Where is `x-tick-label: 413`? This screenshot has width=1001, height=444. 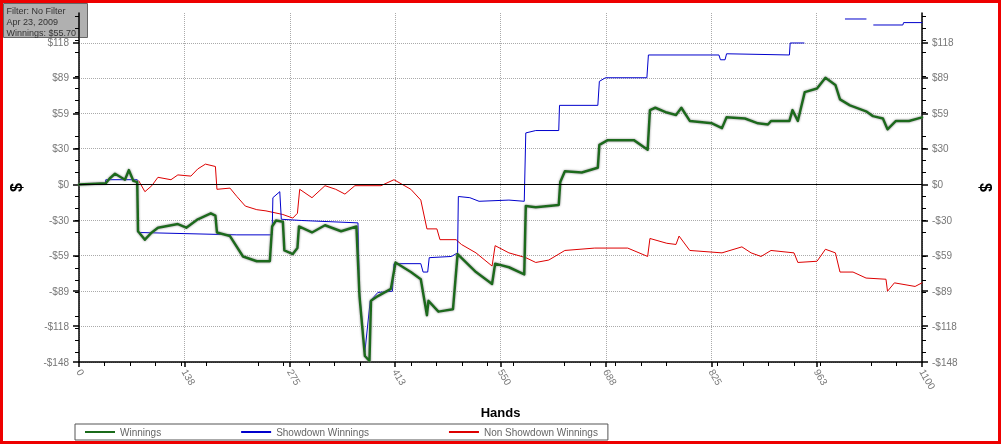 x-tick-label: 413 is located at coordinates (399, 377).